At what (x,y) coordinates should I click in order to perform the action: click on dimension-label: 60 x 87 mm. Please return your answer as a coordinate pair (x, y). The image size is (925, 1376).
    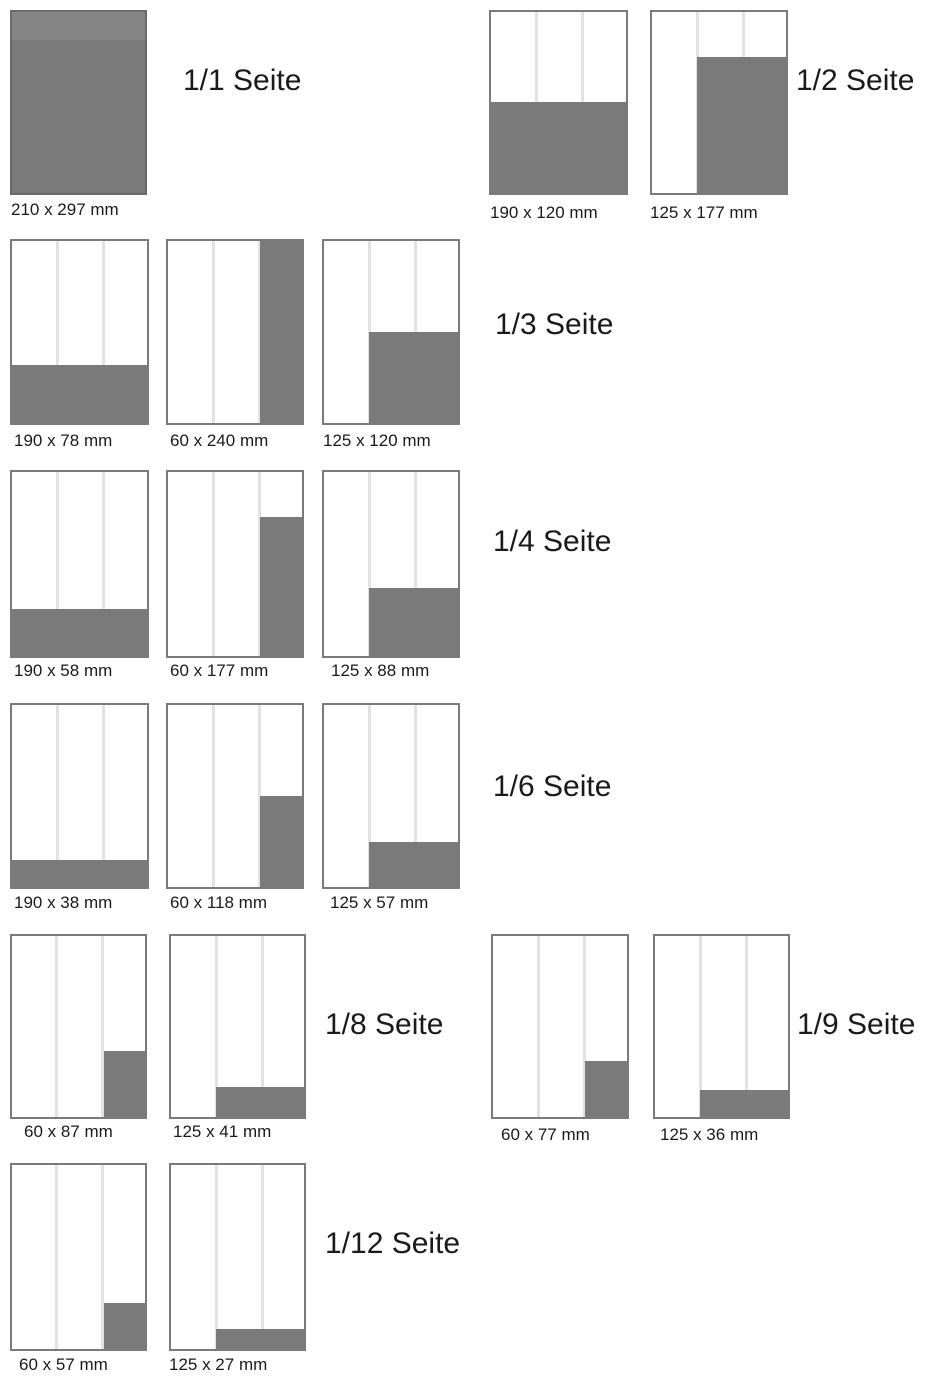
    Looking at the image, I should click on (68, 1131).